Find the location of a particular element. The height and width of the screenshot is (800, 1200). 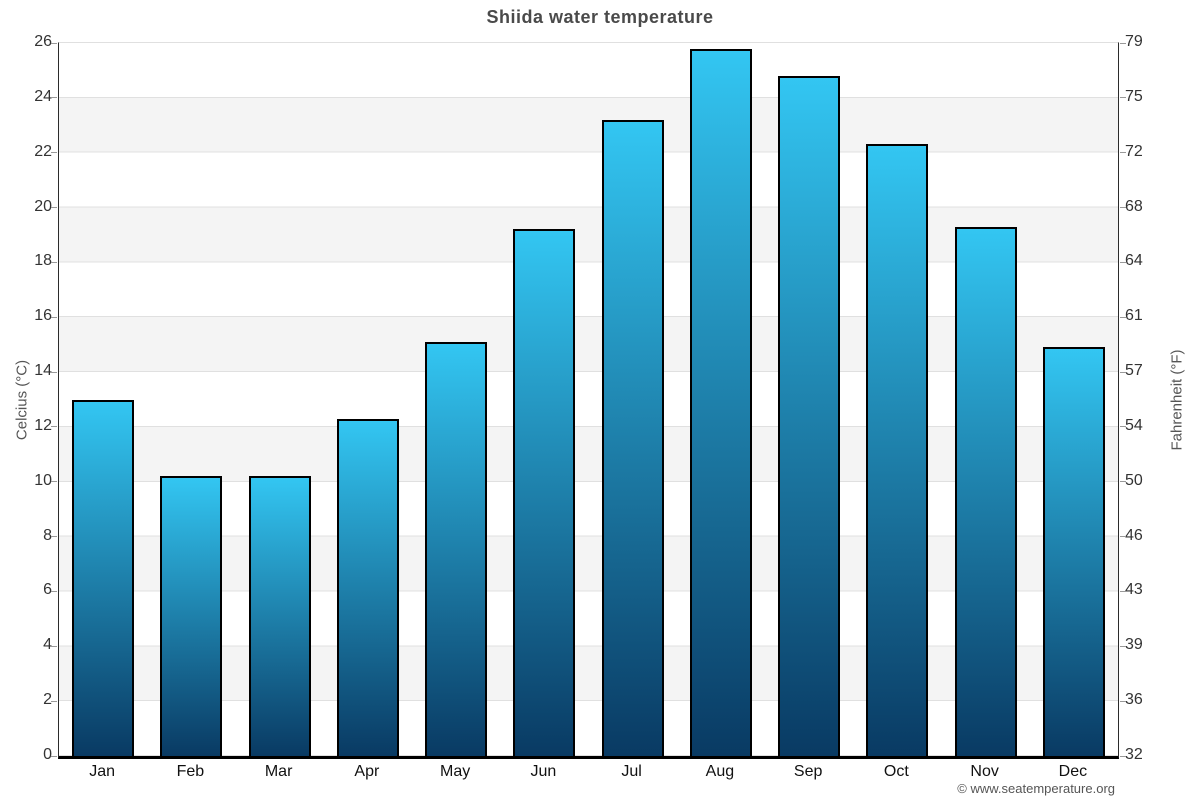

celsius-tick-16: 16 is located at coordinates (43, 316).